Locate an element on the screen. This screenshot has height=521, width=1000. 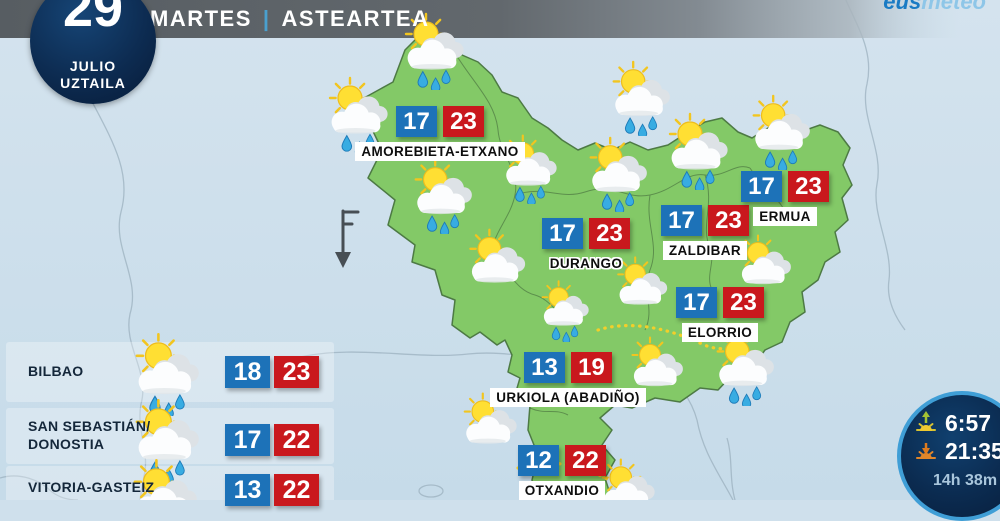
eusmeteo-logo: eusmeteo is located at coordinates (934, 7).